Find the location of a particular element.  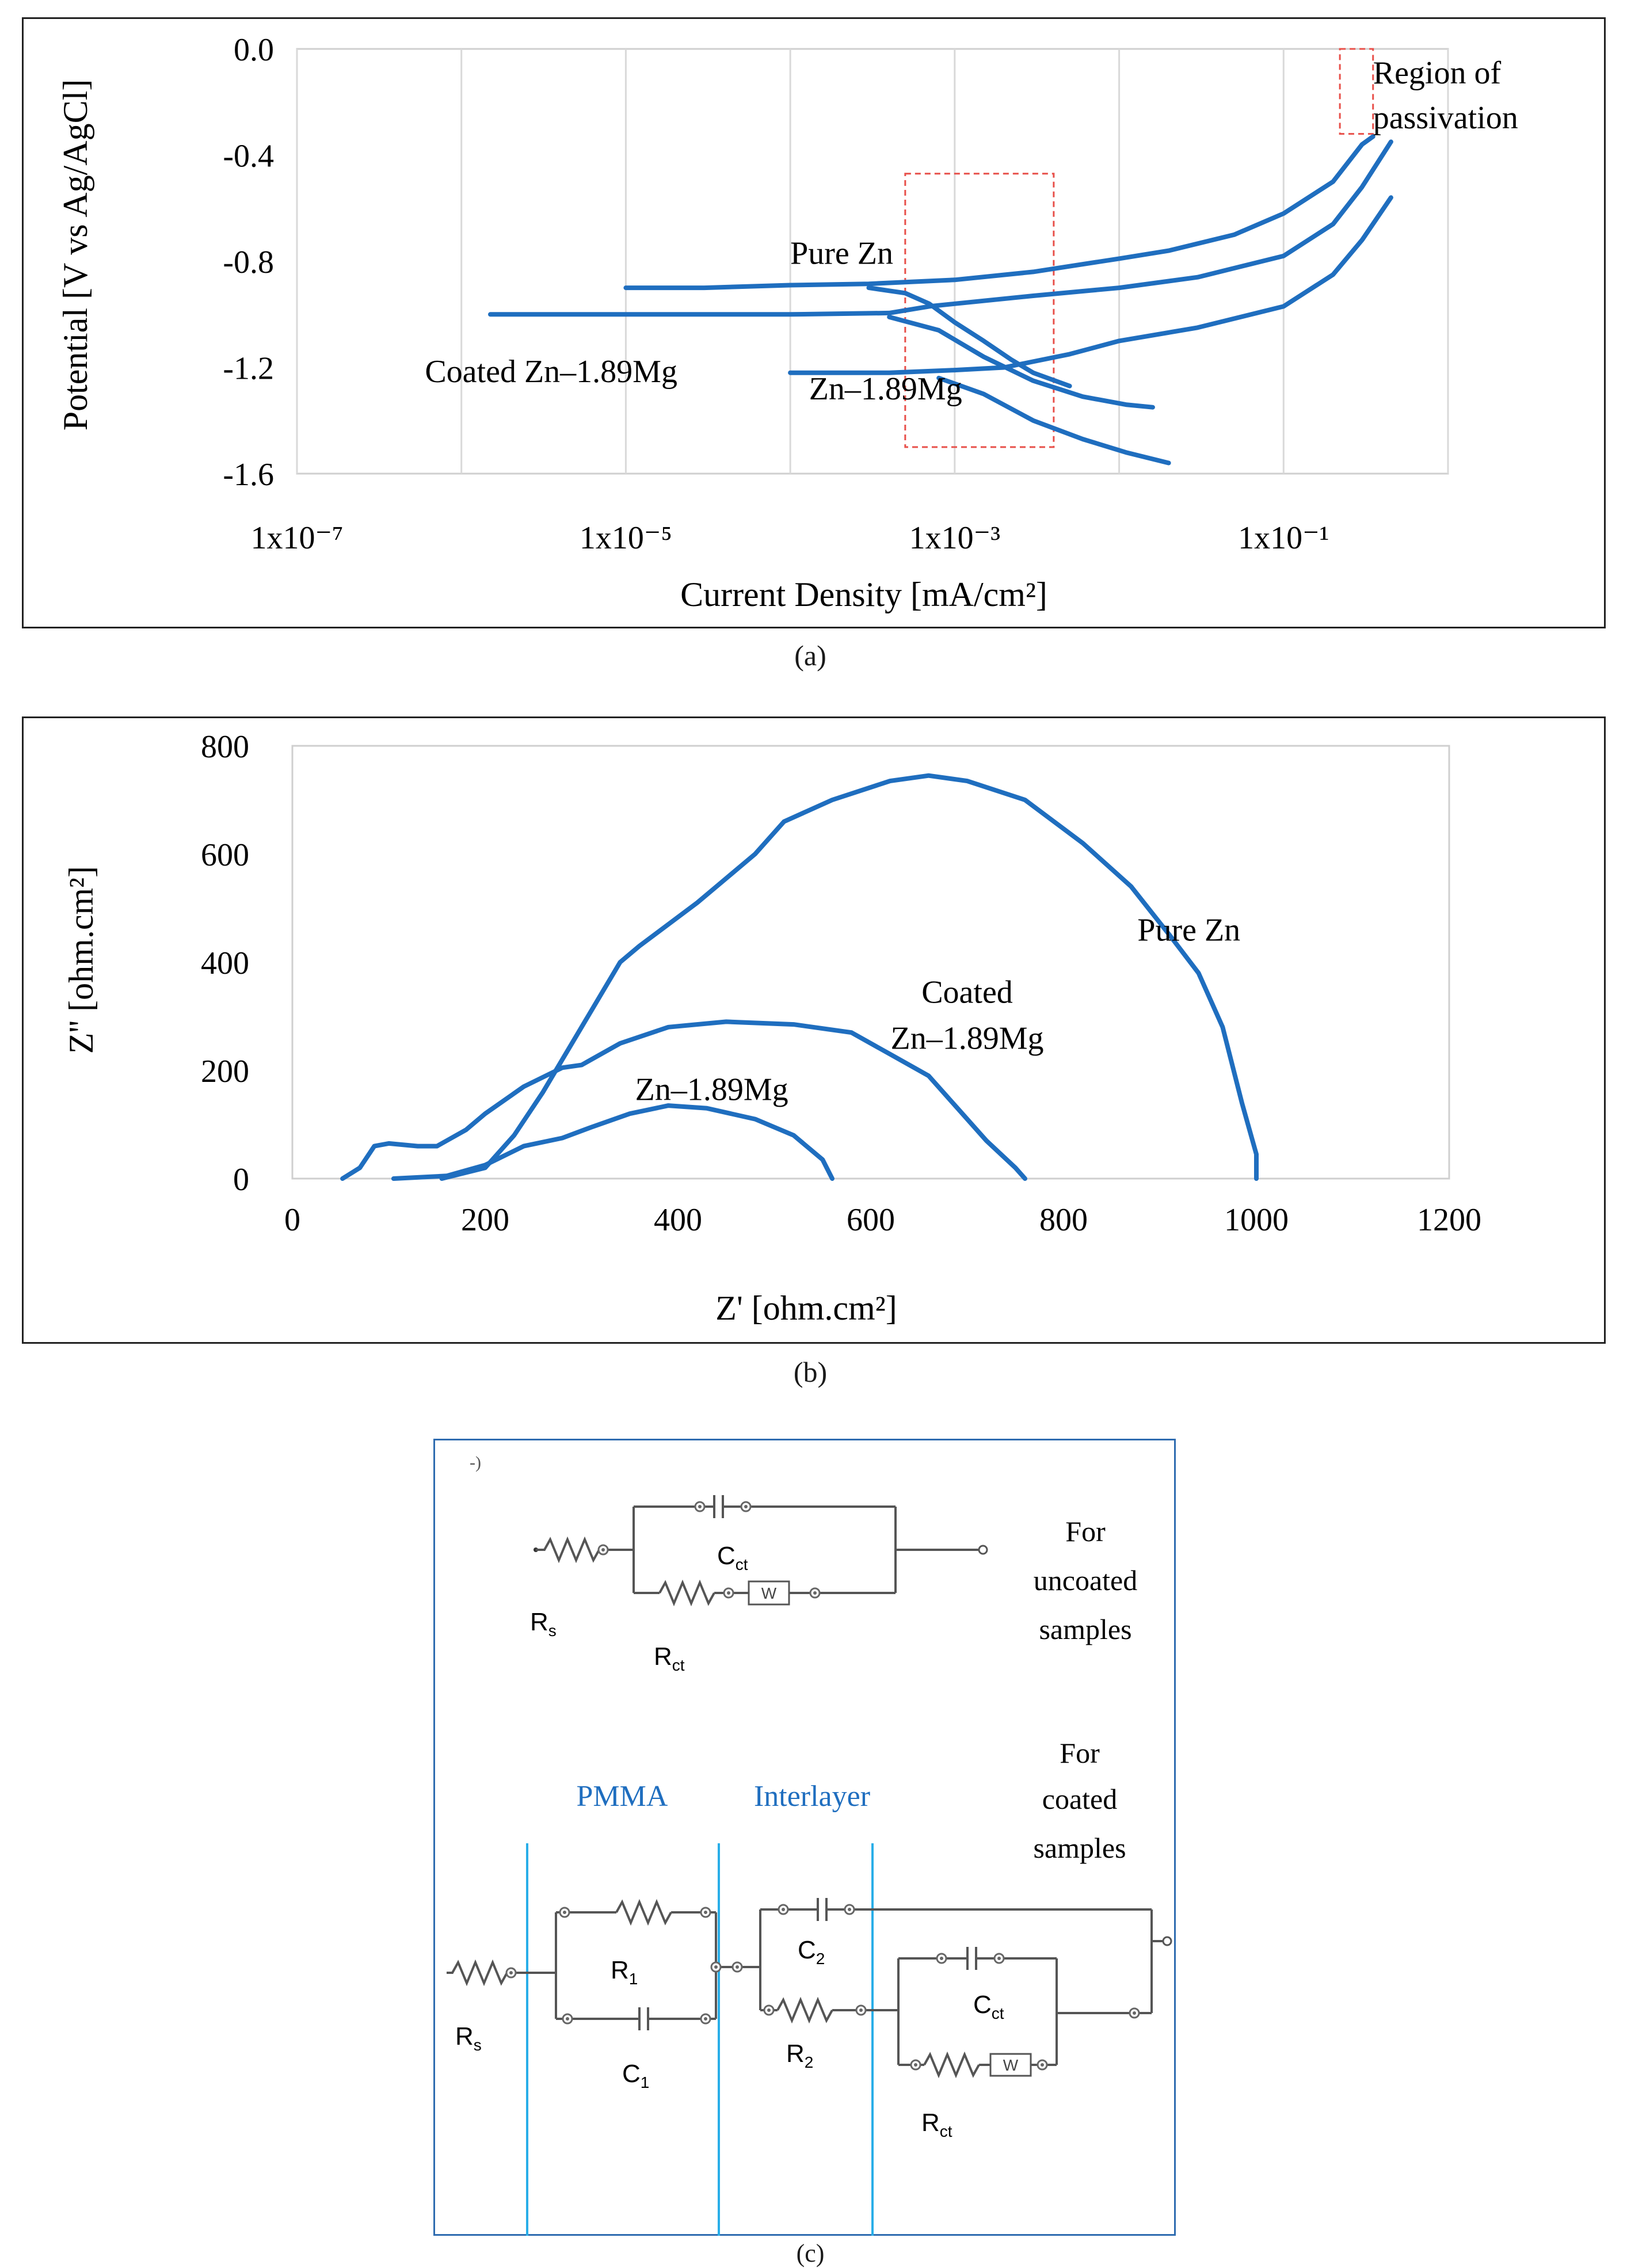

cct-label-coated: Cct is located at coordinates (988, 2007).